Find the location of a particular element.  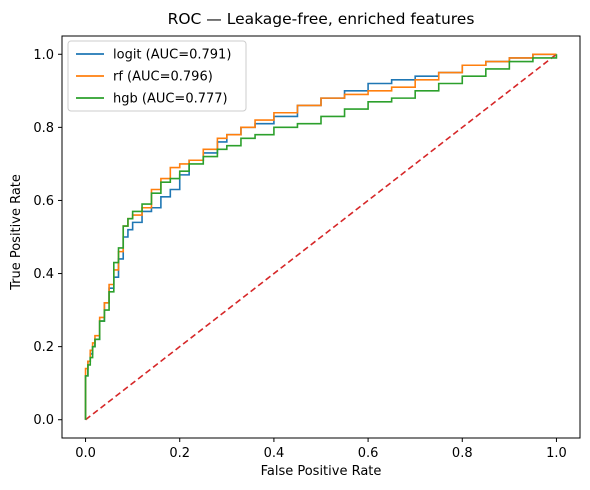

x-tick-label: 0.8 is located at coordinates (462, 453).